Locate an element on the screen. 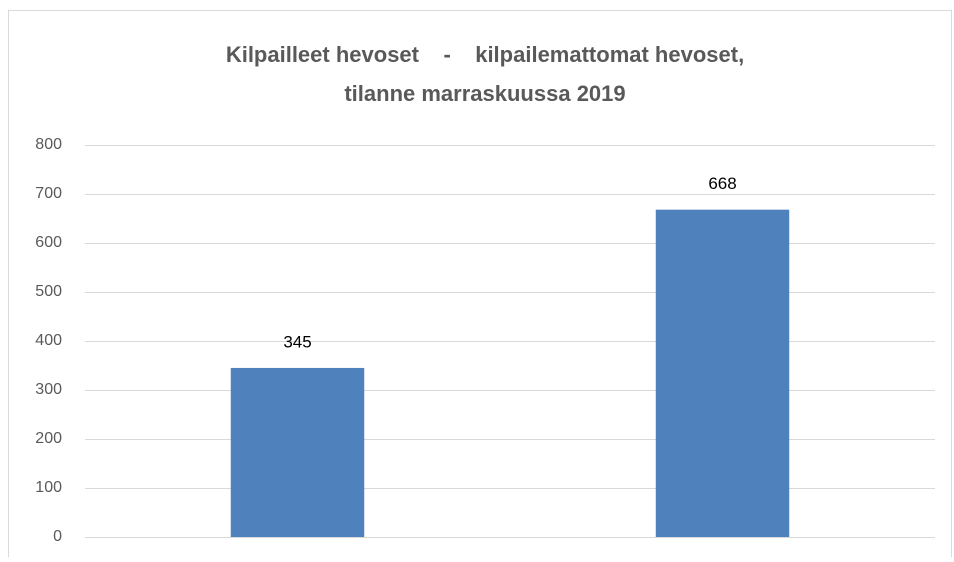 The width and height of the screenshot is (954, 562). y-tick-label: 500 is located at coordinates (48, 291).